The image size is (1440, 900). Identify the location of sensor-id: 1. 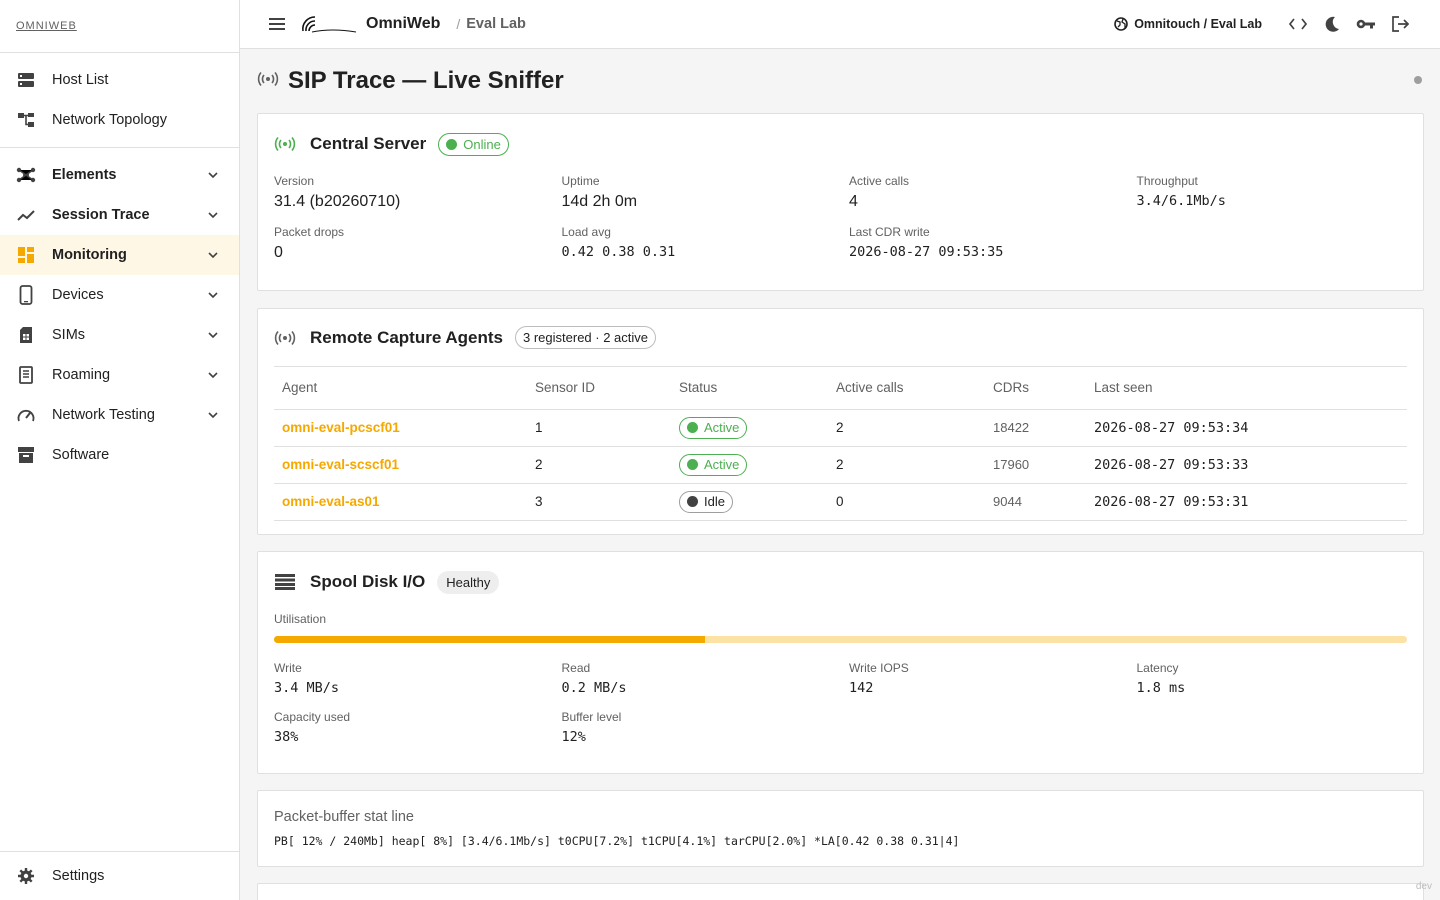
(599, 428).